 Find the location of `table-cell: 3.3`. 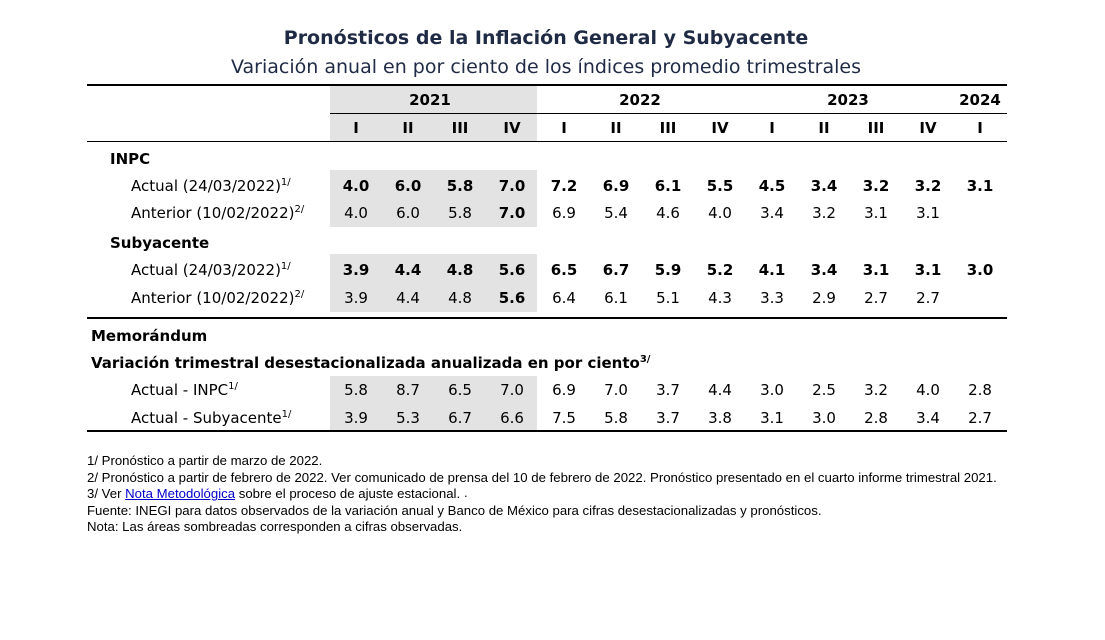

table-cell: 3.3 is located at coordinates (772, 298).